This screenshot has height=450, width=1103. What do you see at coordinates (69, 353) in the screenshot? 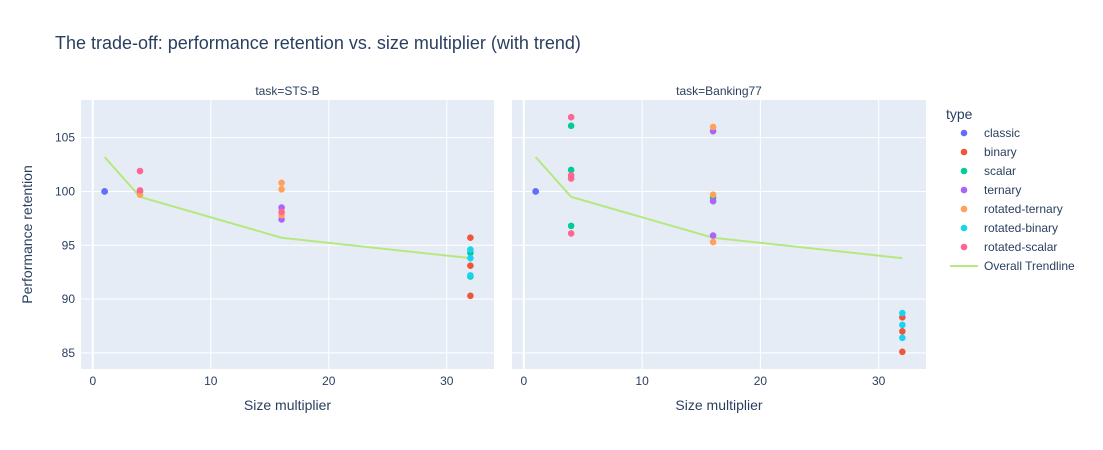
I see `y-tick-label: 85` at bounding box center [69, 353].